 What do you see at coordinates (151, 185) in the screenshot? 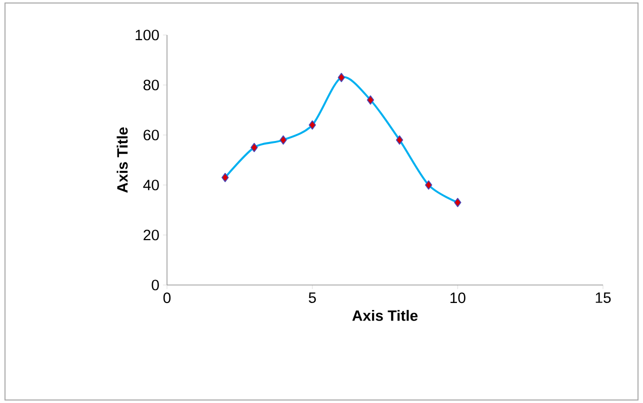
I see `y-tick-label: 40` at bounding box center [151, 185].